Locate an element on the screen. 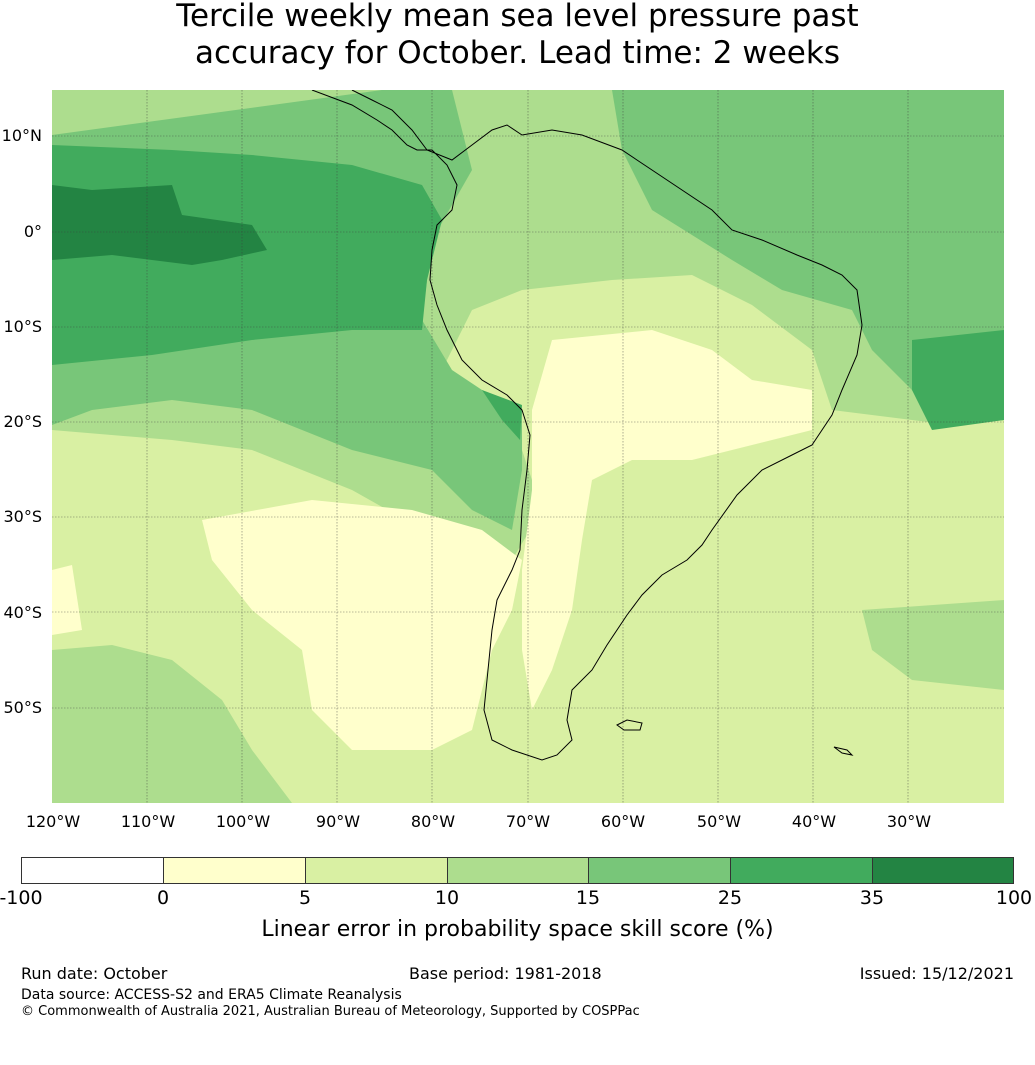 Image resolution: width=1035 pixels, height=1065 pixels. colorbar-tick: 10 is located at coordinates (447, 898).